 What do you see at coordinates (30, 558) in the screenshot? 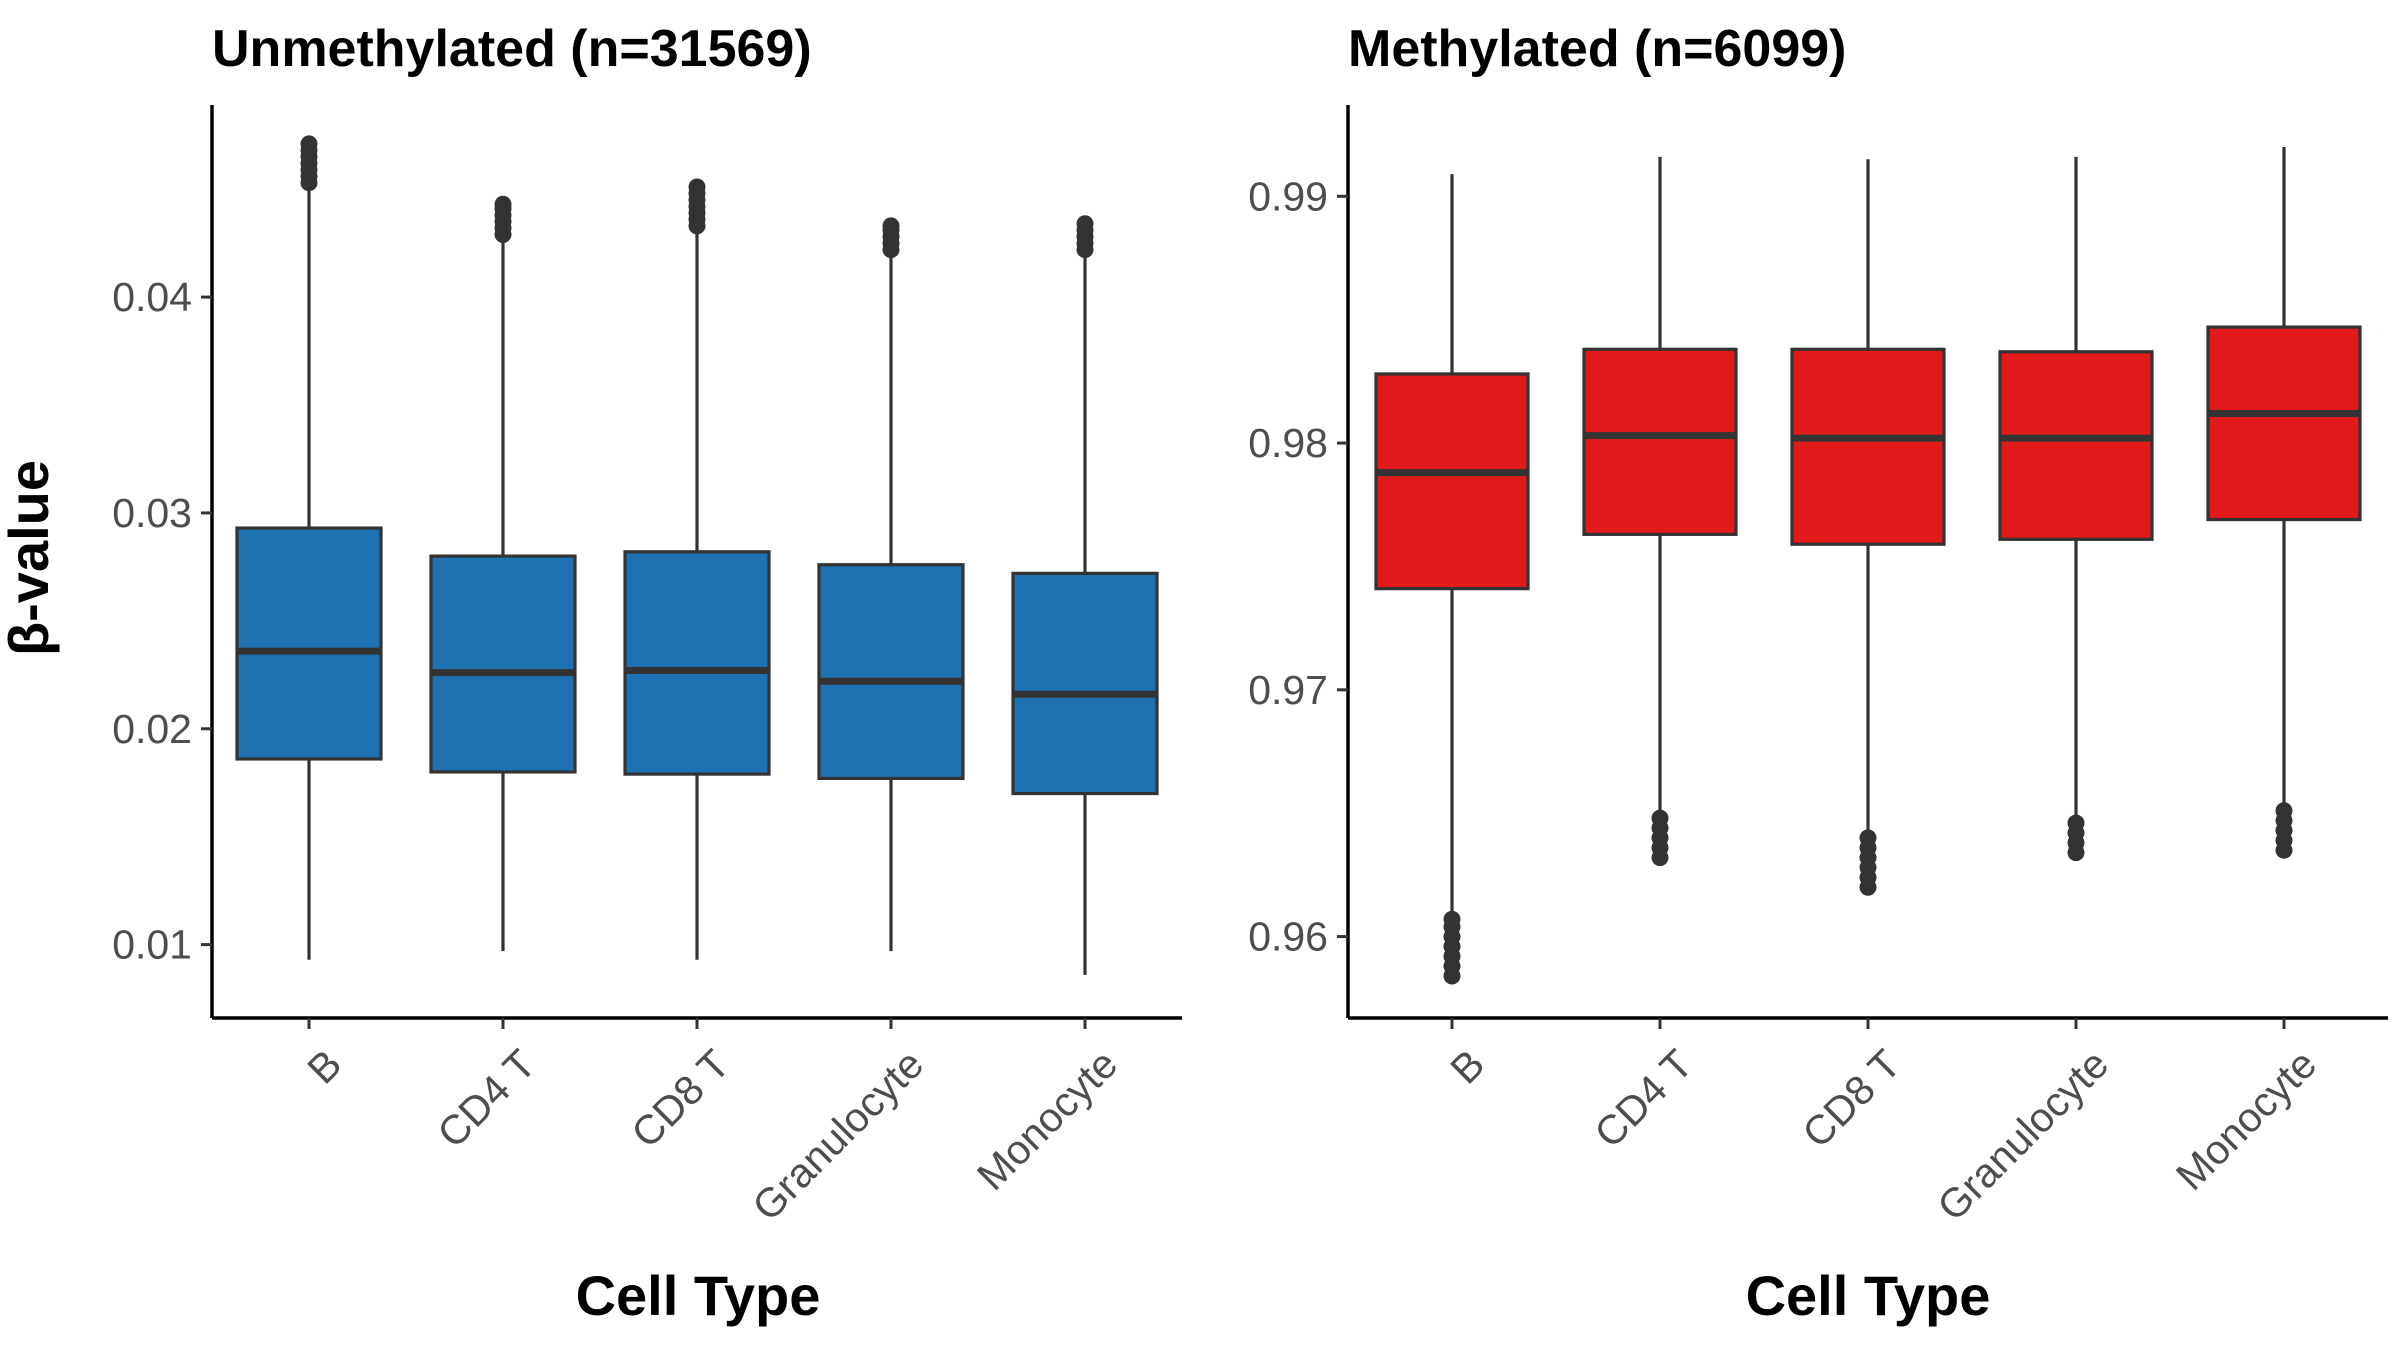
I see `y-axis-title: β-value` at bounding box center [30, 558].